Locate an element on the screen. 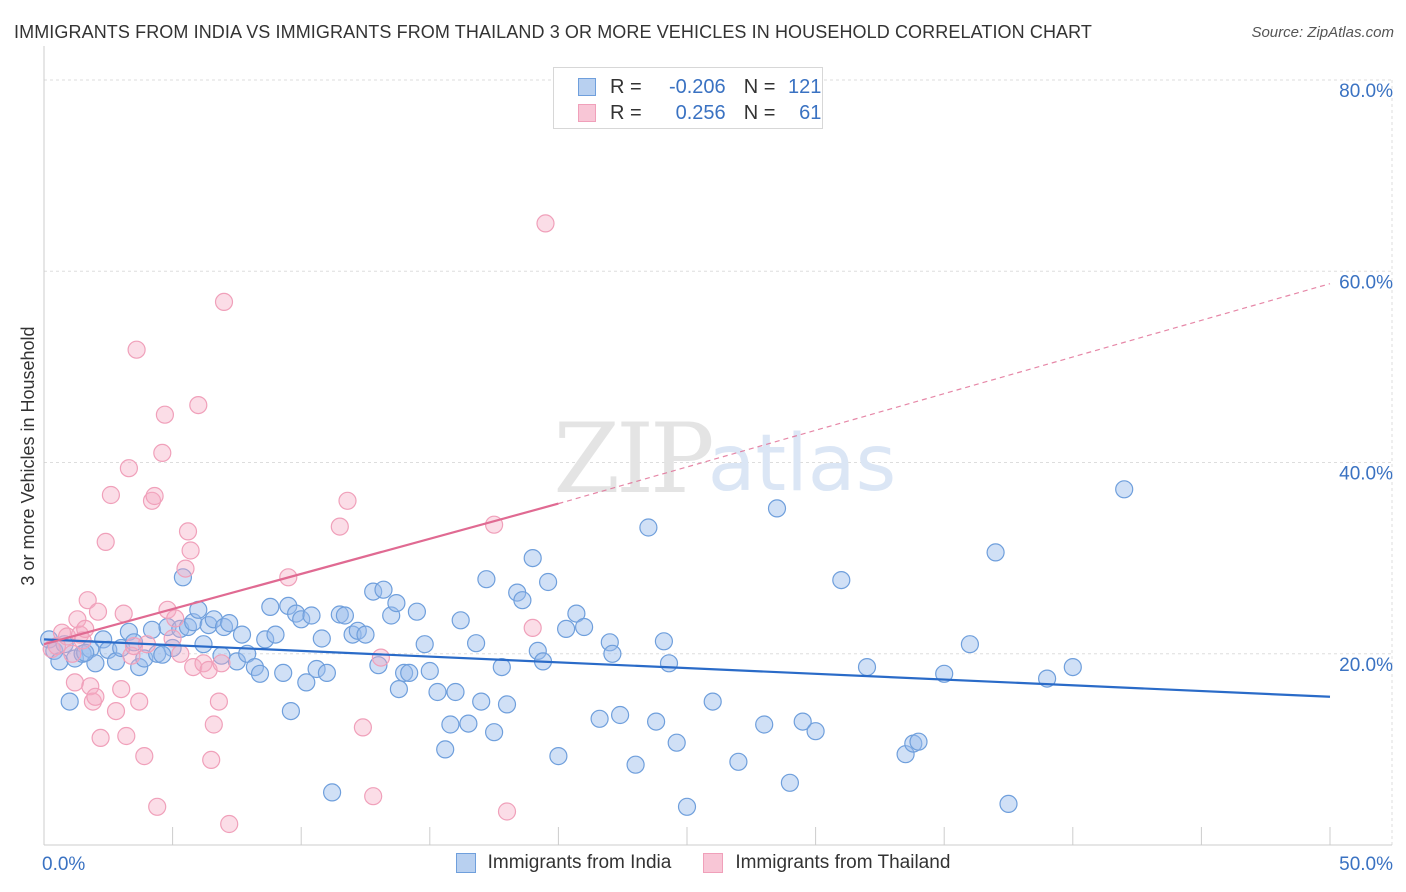 This screenshot has width=1406, height=892. y-tick-label: 60.0% is located at coordinates (1366, 282).